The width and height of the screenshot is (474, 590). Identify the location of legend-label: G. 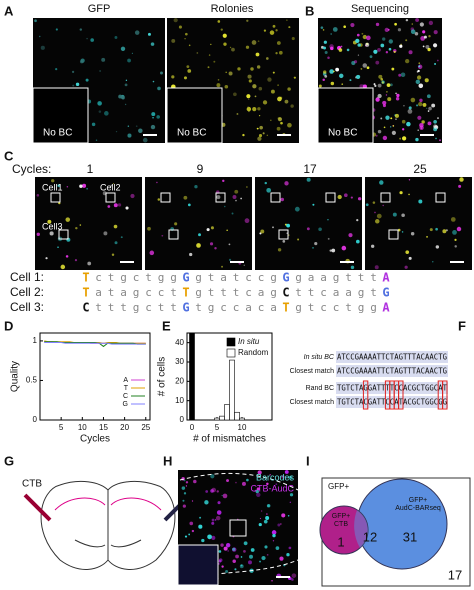
(125, 404).